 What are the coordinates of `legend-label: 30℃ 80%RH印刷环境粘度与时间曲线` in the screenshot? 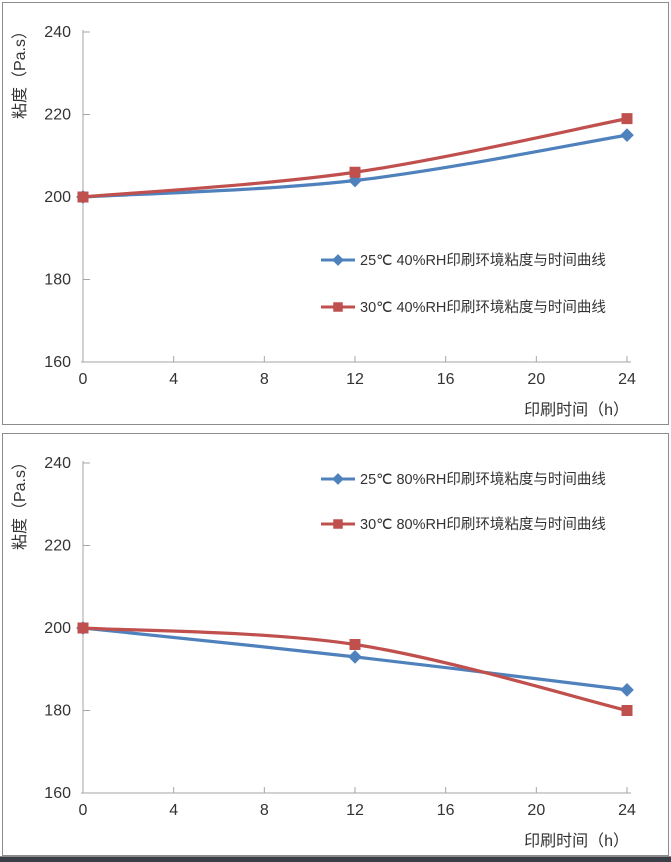 It's located at (483, 524).